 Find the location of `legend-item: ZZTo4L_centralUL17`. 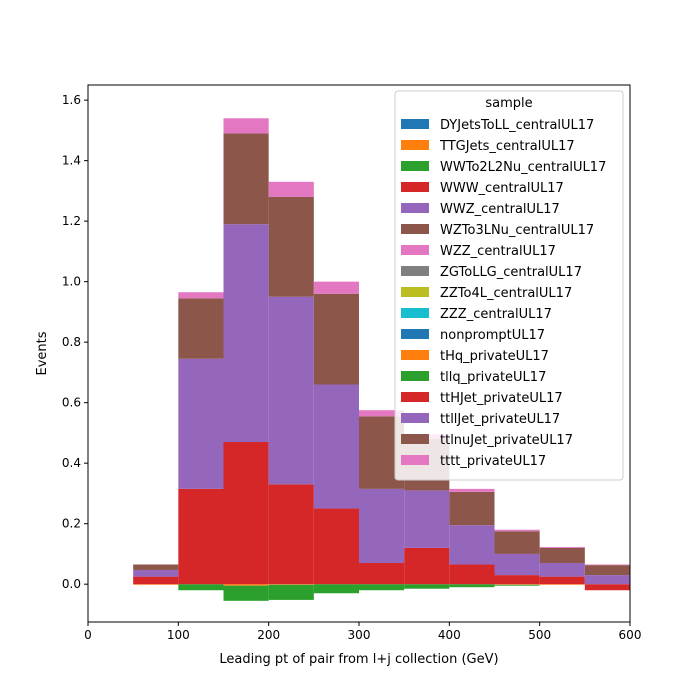

legend-item: ZZTo4L_centralUL17 is located at coordinates (486, 293).